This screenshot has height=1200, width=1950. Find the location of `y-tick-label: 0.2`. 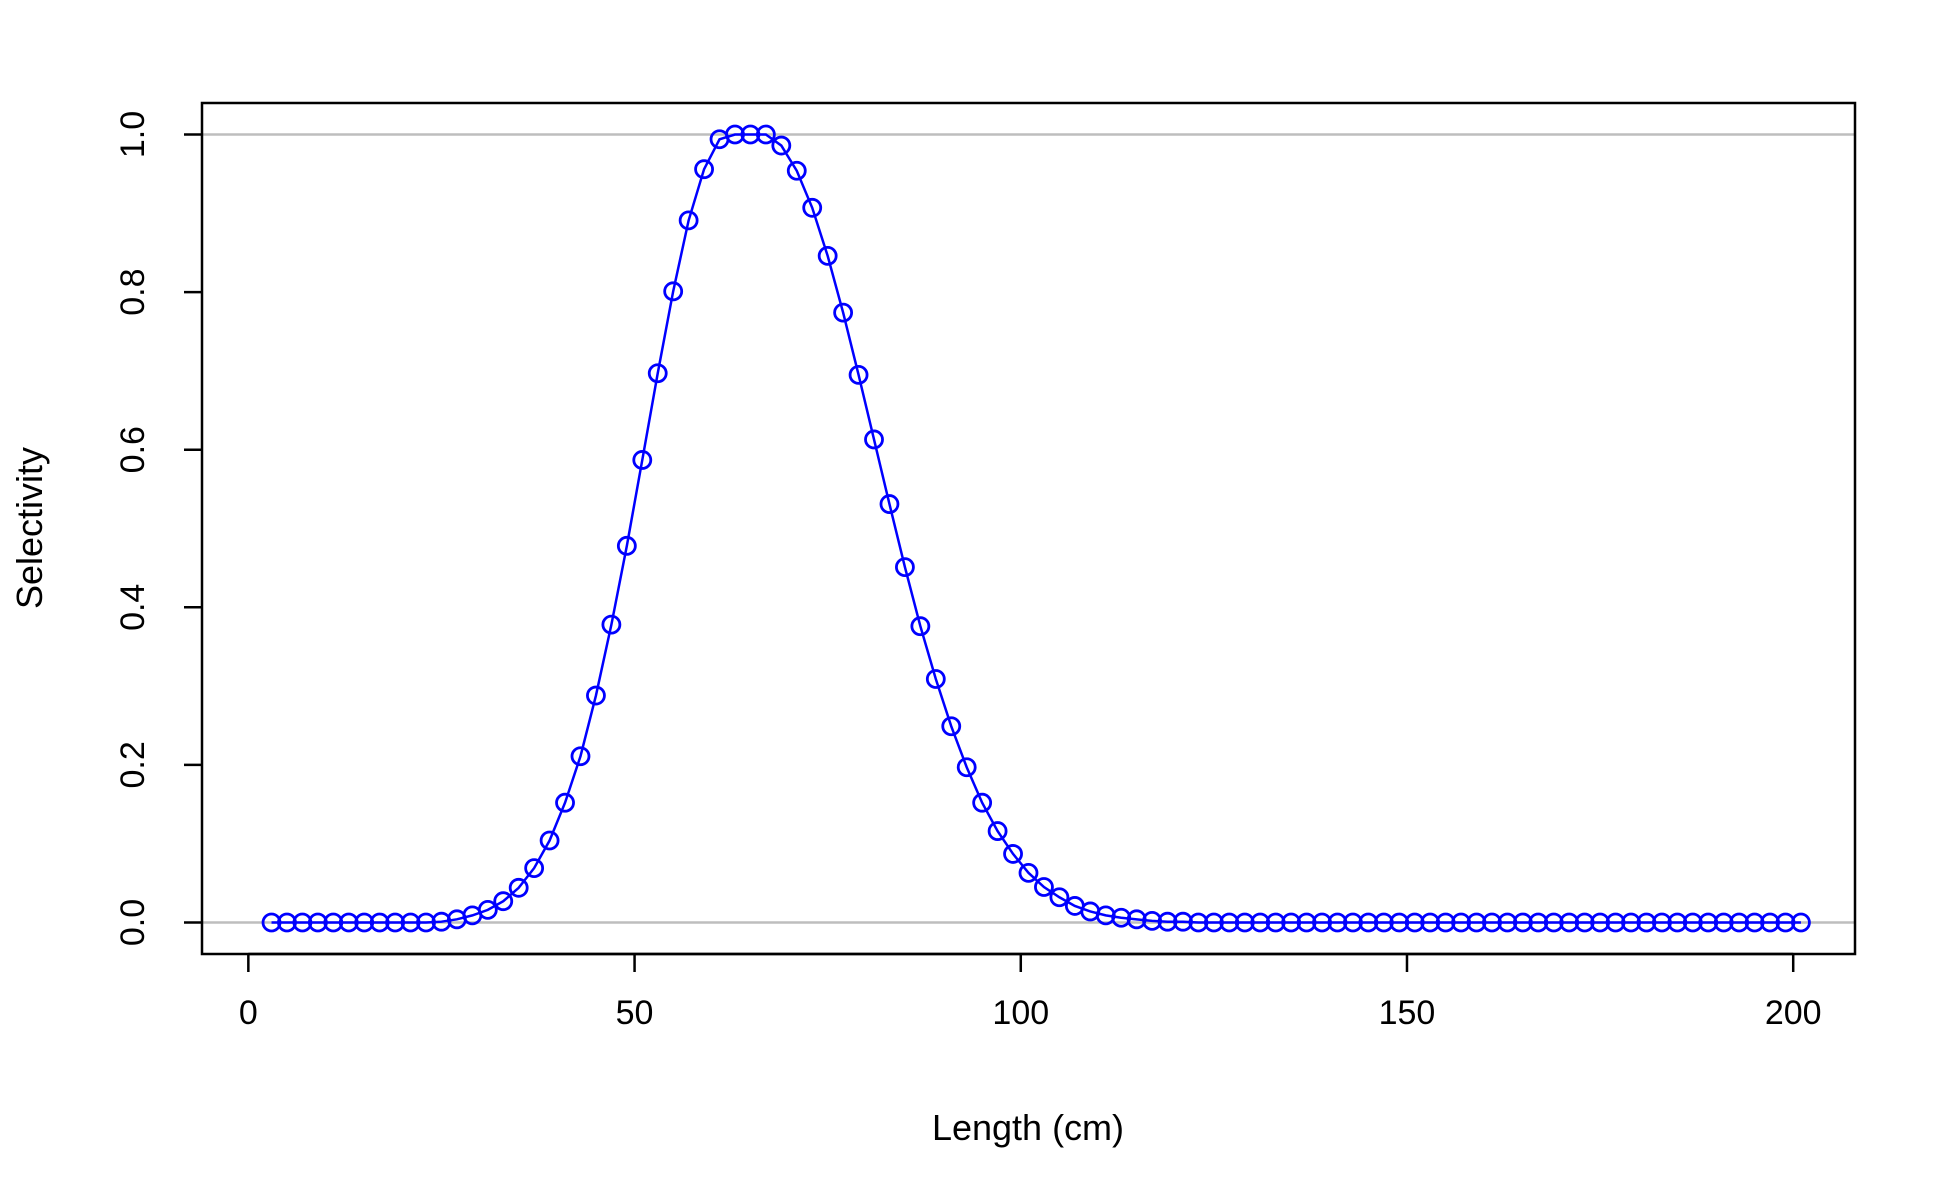

y-tick-label: 0.2 is located at coordinates (133, 764).